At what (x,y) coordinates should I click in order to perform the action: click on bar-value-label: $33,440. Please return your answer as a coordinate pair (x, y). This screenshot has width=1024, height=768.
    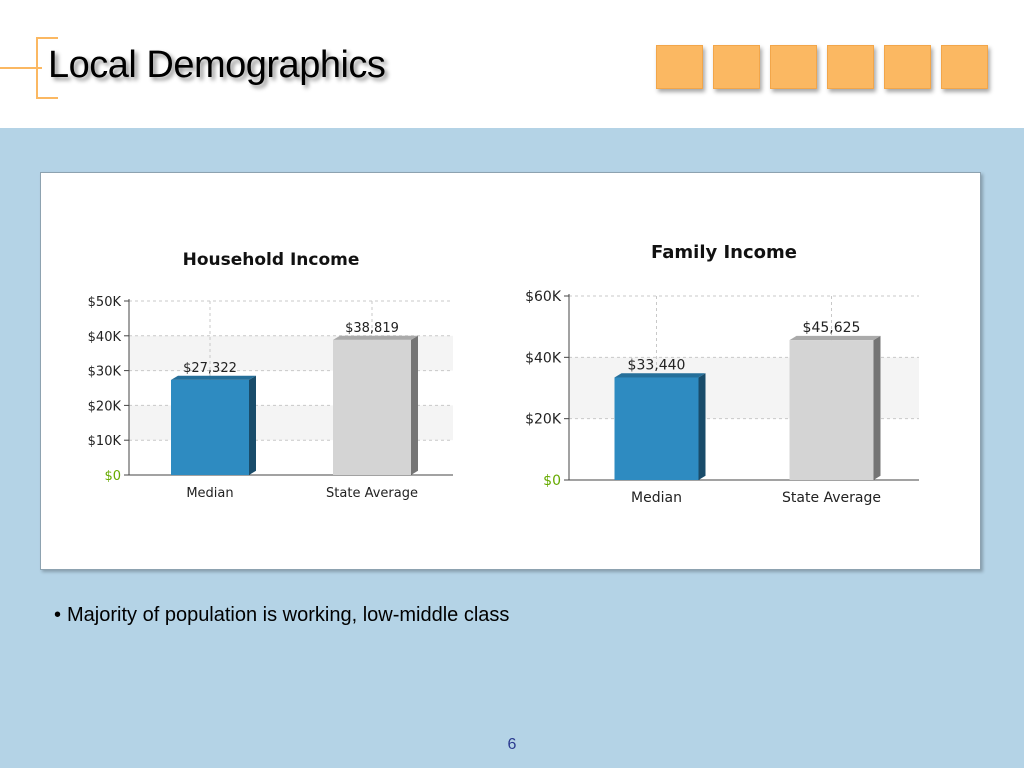
    Looking at the image, I should click on (657, 365).